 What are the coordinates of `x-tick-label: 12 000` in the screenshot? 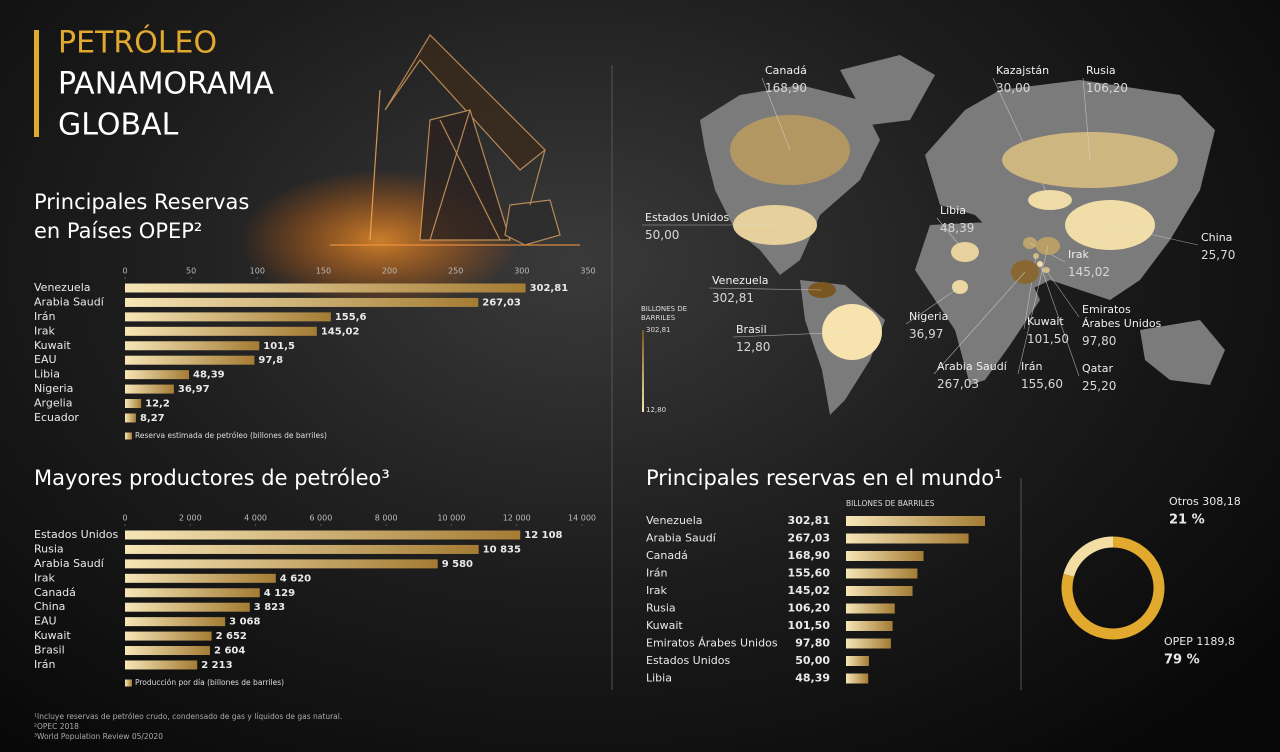 It's located at (517, 518).